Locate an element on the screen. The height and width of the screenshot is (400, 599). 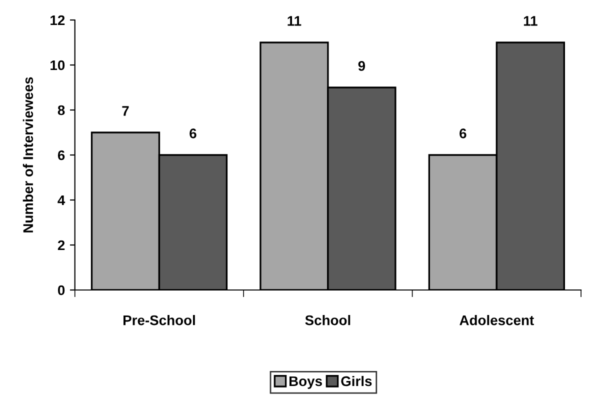
y-tick-label: 0 is located at coordinates (61, 290).